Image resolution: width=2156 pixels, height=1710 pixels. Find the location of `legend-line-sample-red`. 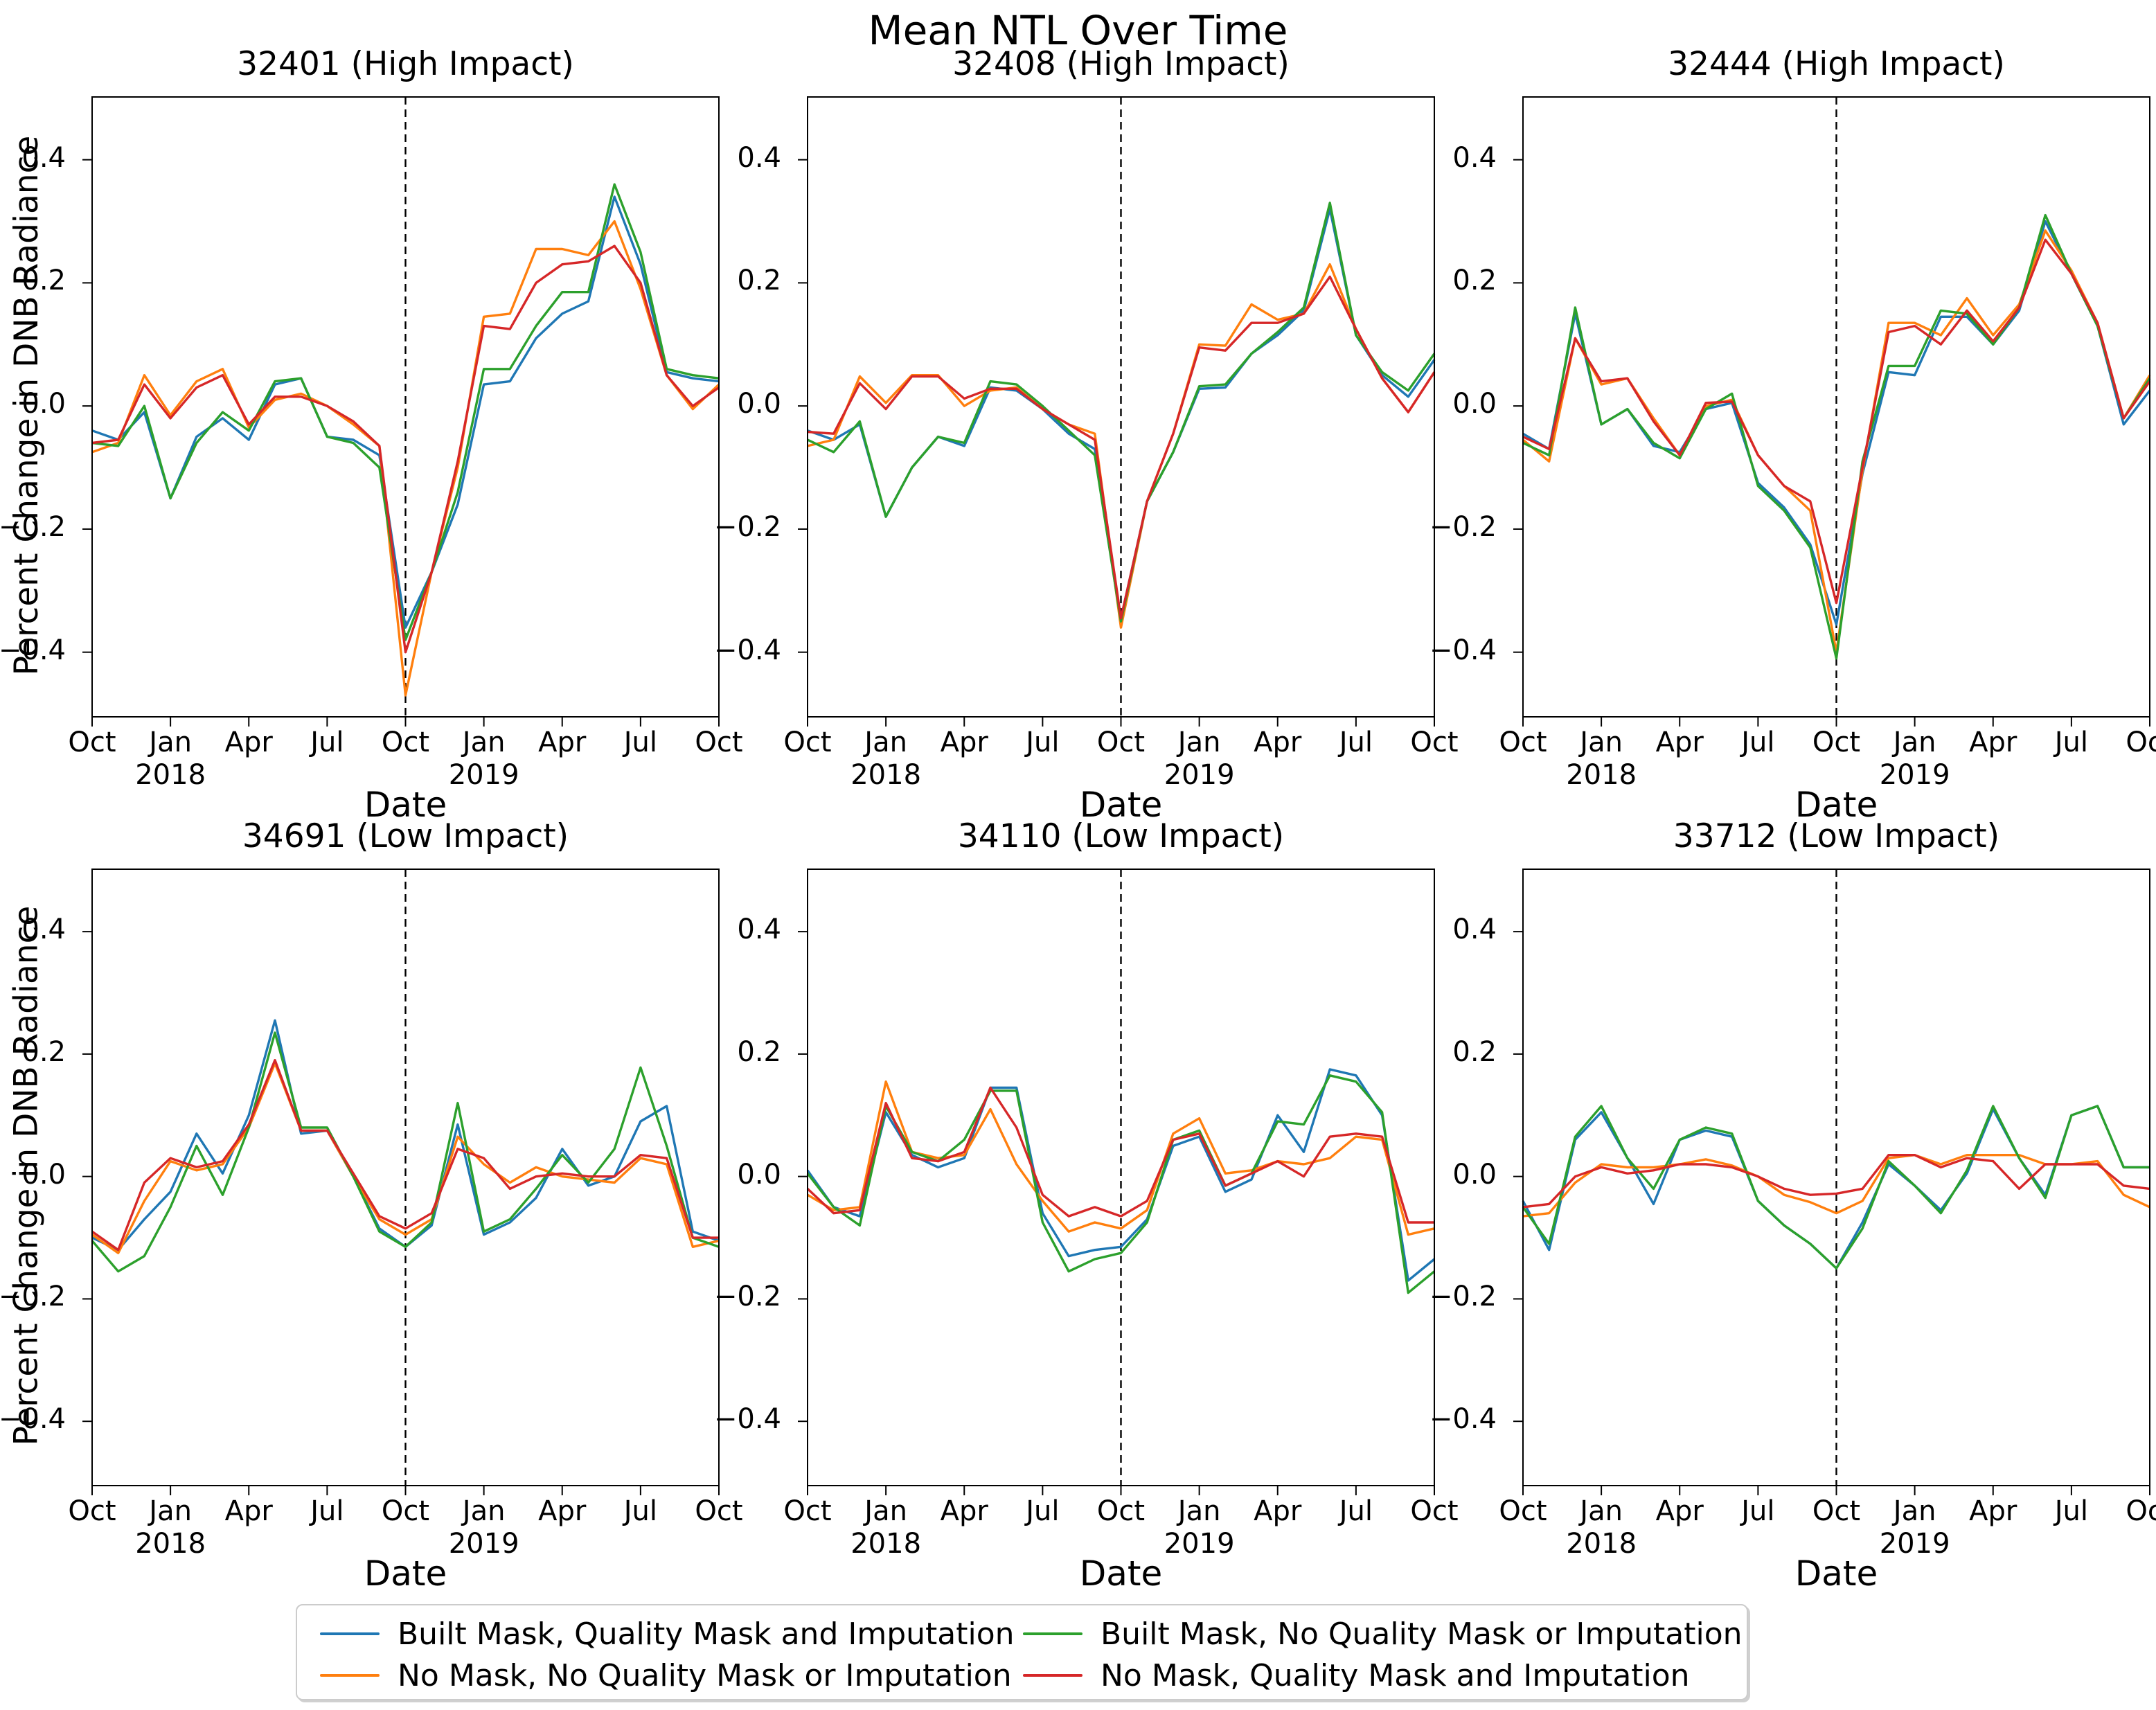

legend-line-sample-red is located at coordinates (1053, 1675).